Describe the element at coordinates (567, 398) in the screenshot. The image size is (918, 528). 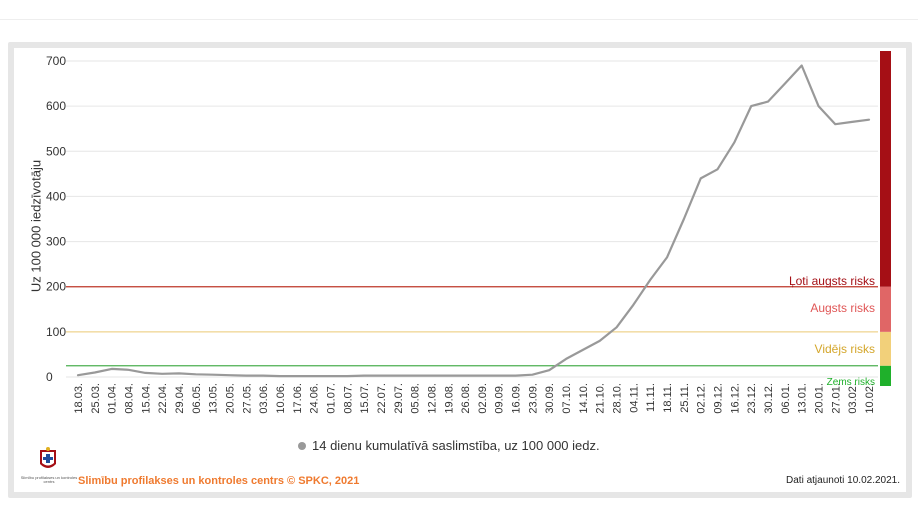
I see `x-tick-label: 07.10.` at that location.